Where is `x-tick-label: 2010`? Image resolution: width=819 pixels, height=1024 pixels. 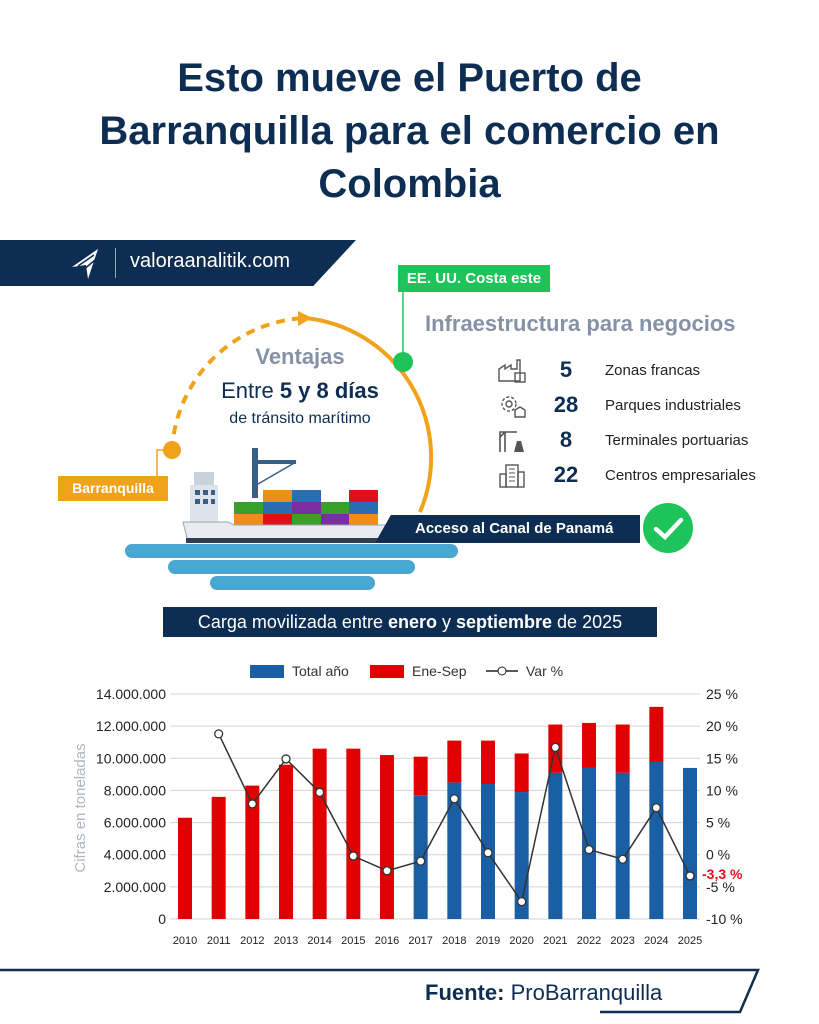
x-tick-label: 2010 is located at coordinates (185, 941).